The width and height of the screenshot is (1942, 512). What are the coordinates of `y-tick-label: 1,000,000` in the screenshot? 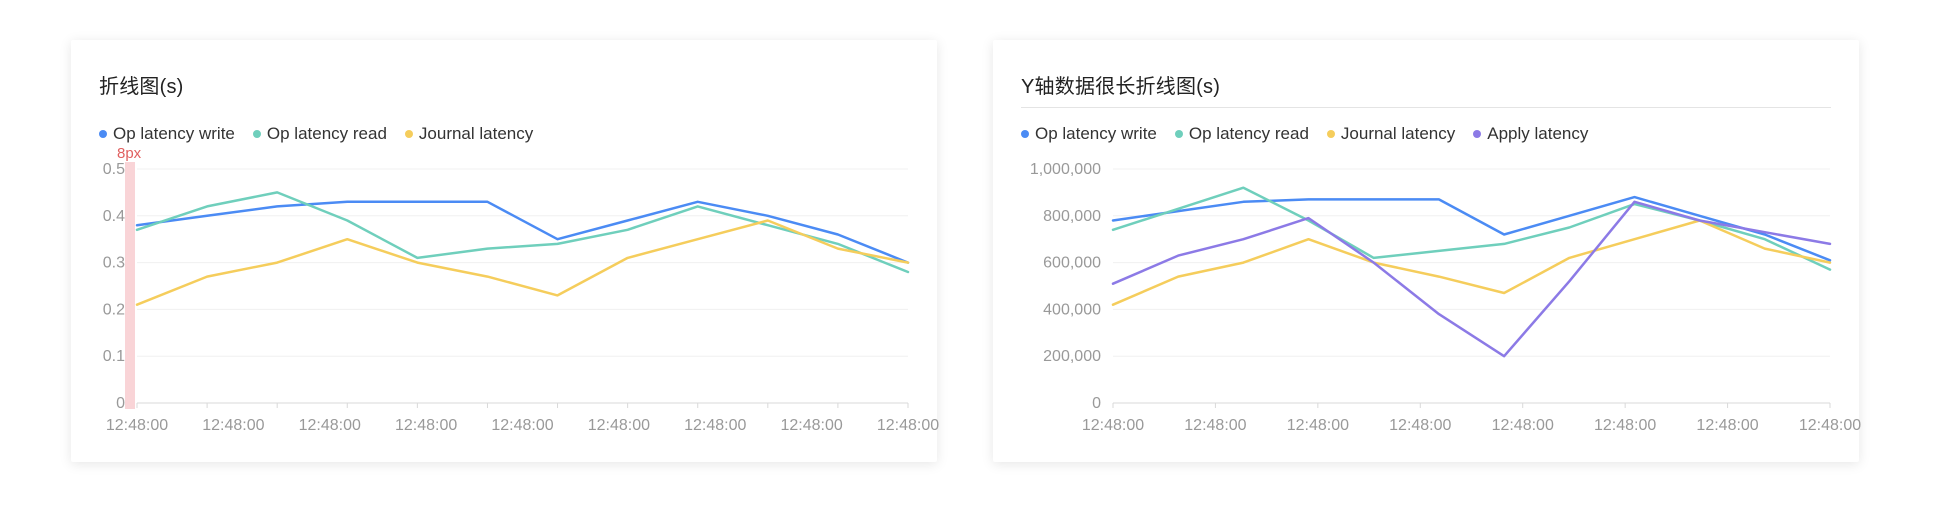 It's located at (1065, 169).